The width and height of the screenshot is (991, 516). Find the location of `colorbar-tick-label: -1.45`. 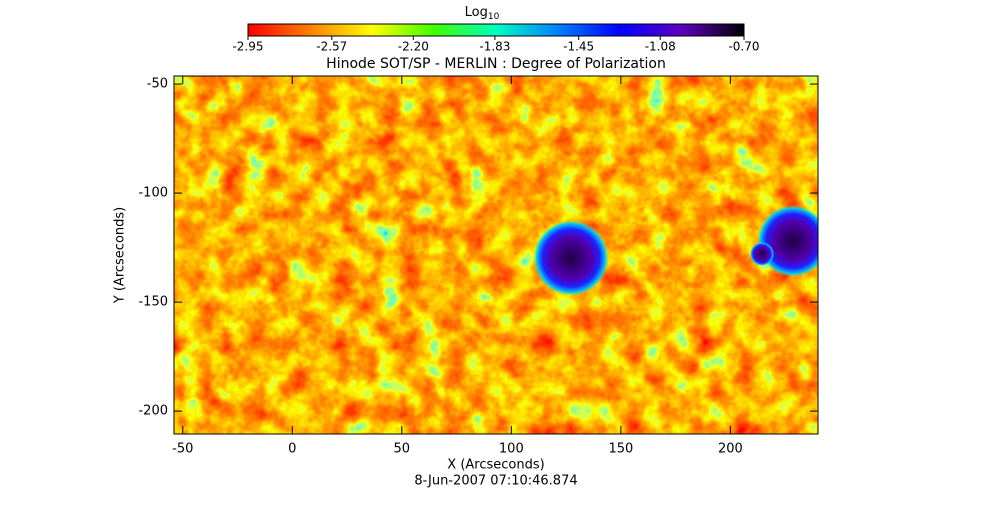

colorbar-tick-label: -1.45 is located at coordinates (578, 47).